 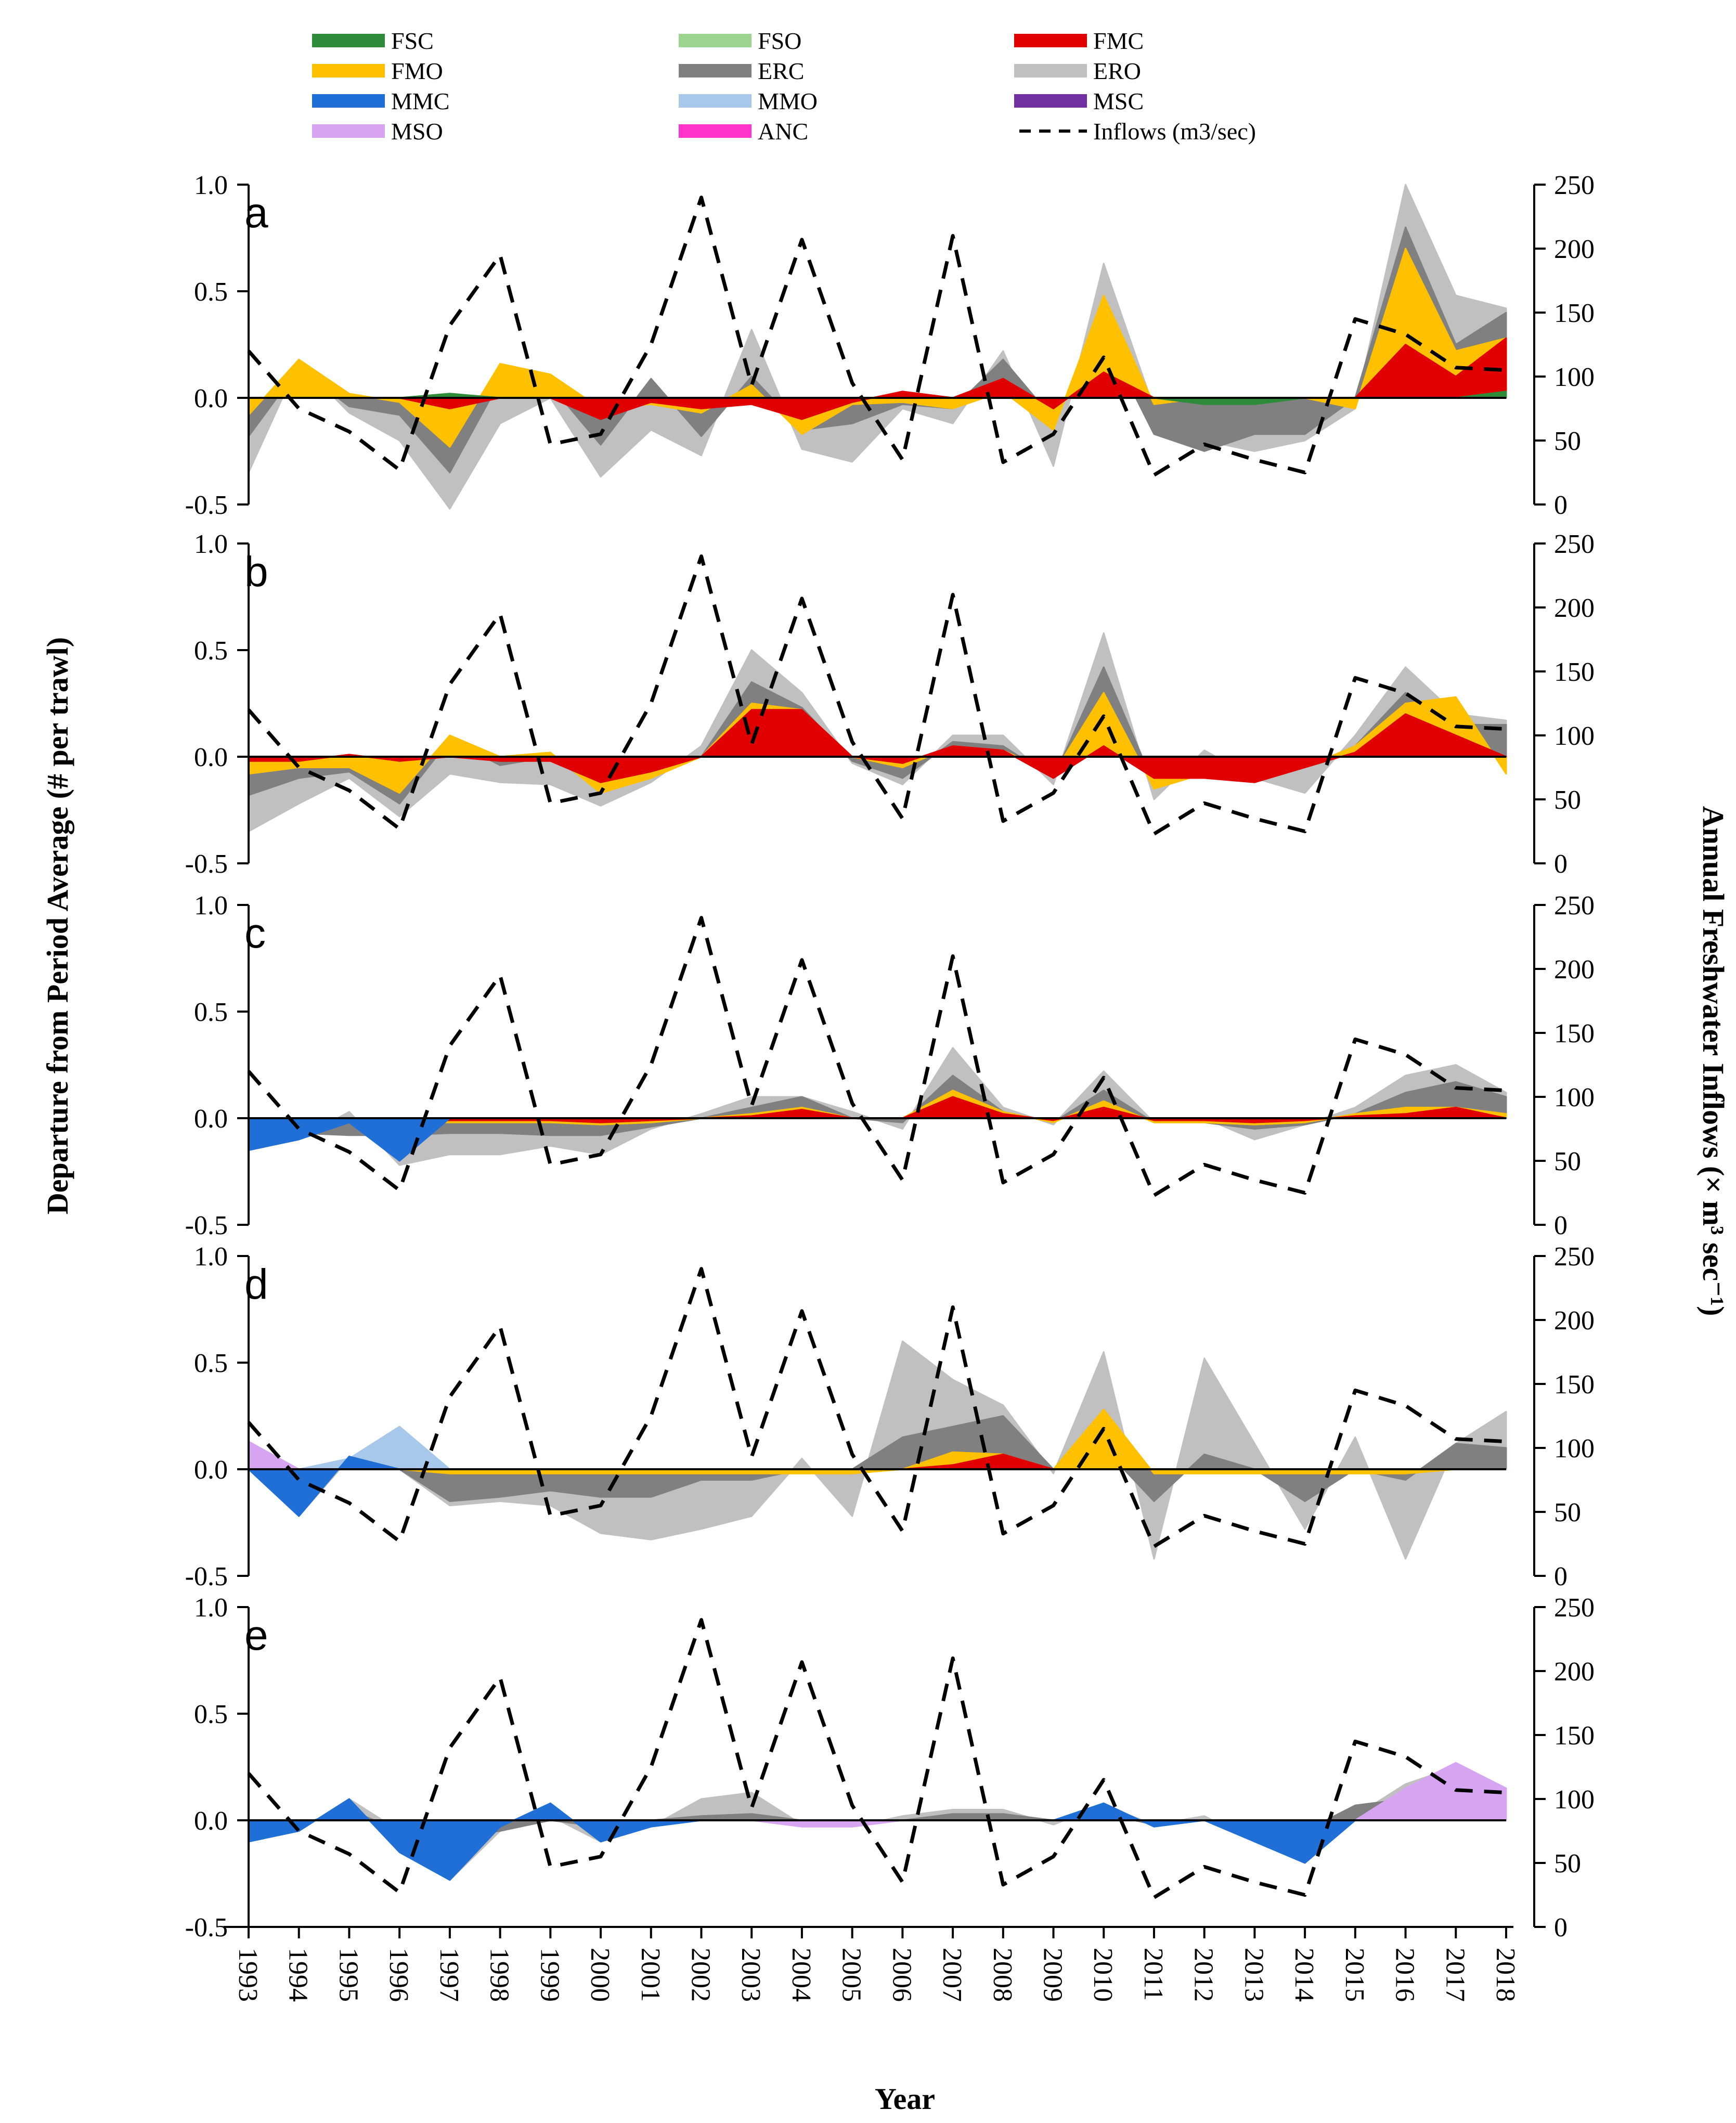 I want to click on x-tick-label: 2013, so click(x=1253, y=1975).